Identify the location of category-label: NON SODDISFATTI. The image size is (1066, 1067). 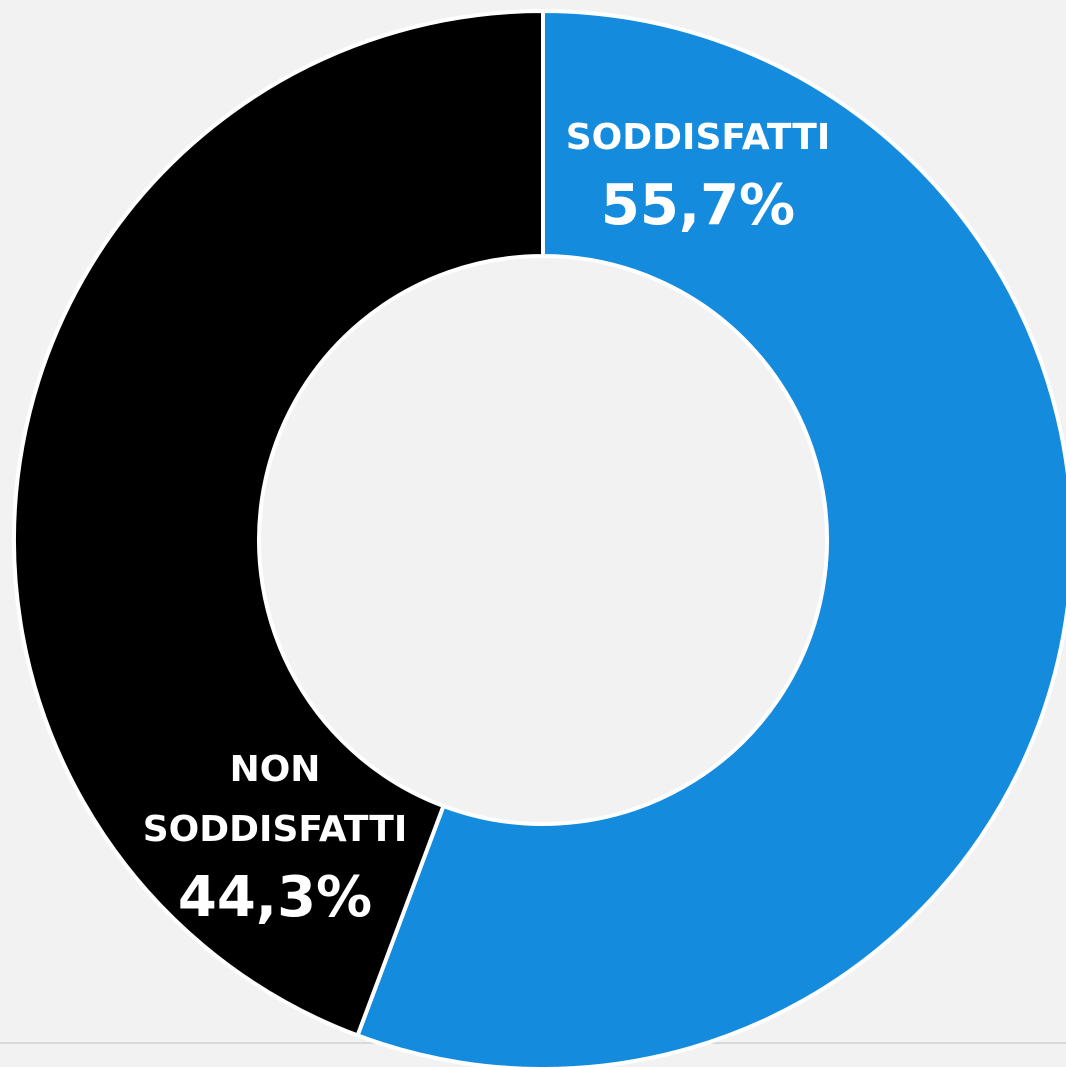
(275, 799).